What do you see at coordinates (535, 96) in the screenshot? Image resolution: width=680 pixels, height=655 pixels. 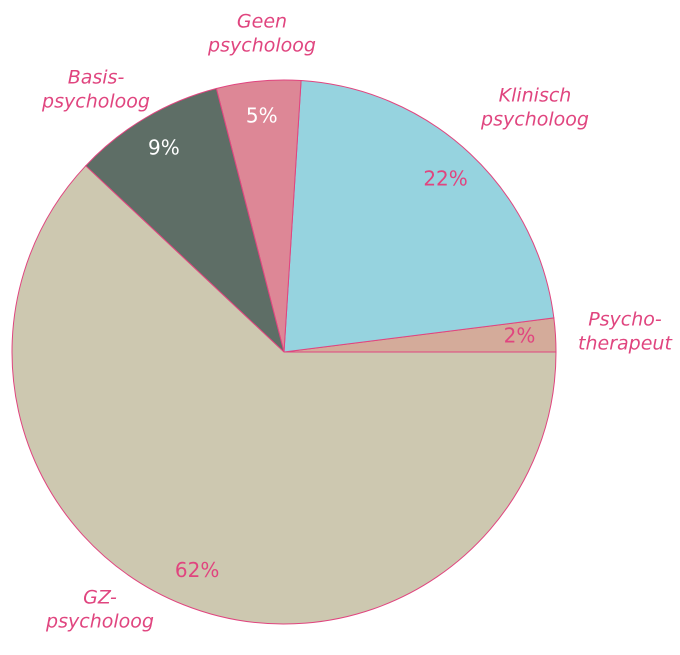 I see `slice-name: Klinisch` at bounding box center [535, 96].